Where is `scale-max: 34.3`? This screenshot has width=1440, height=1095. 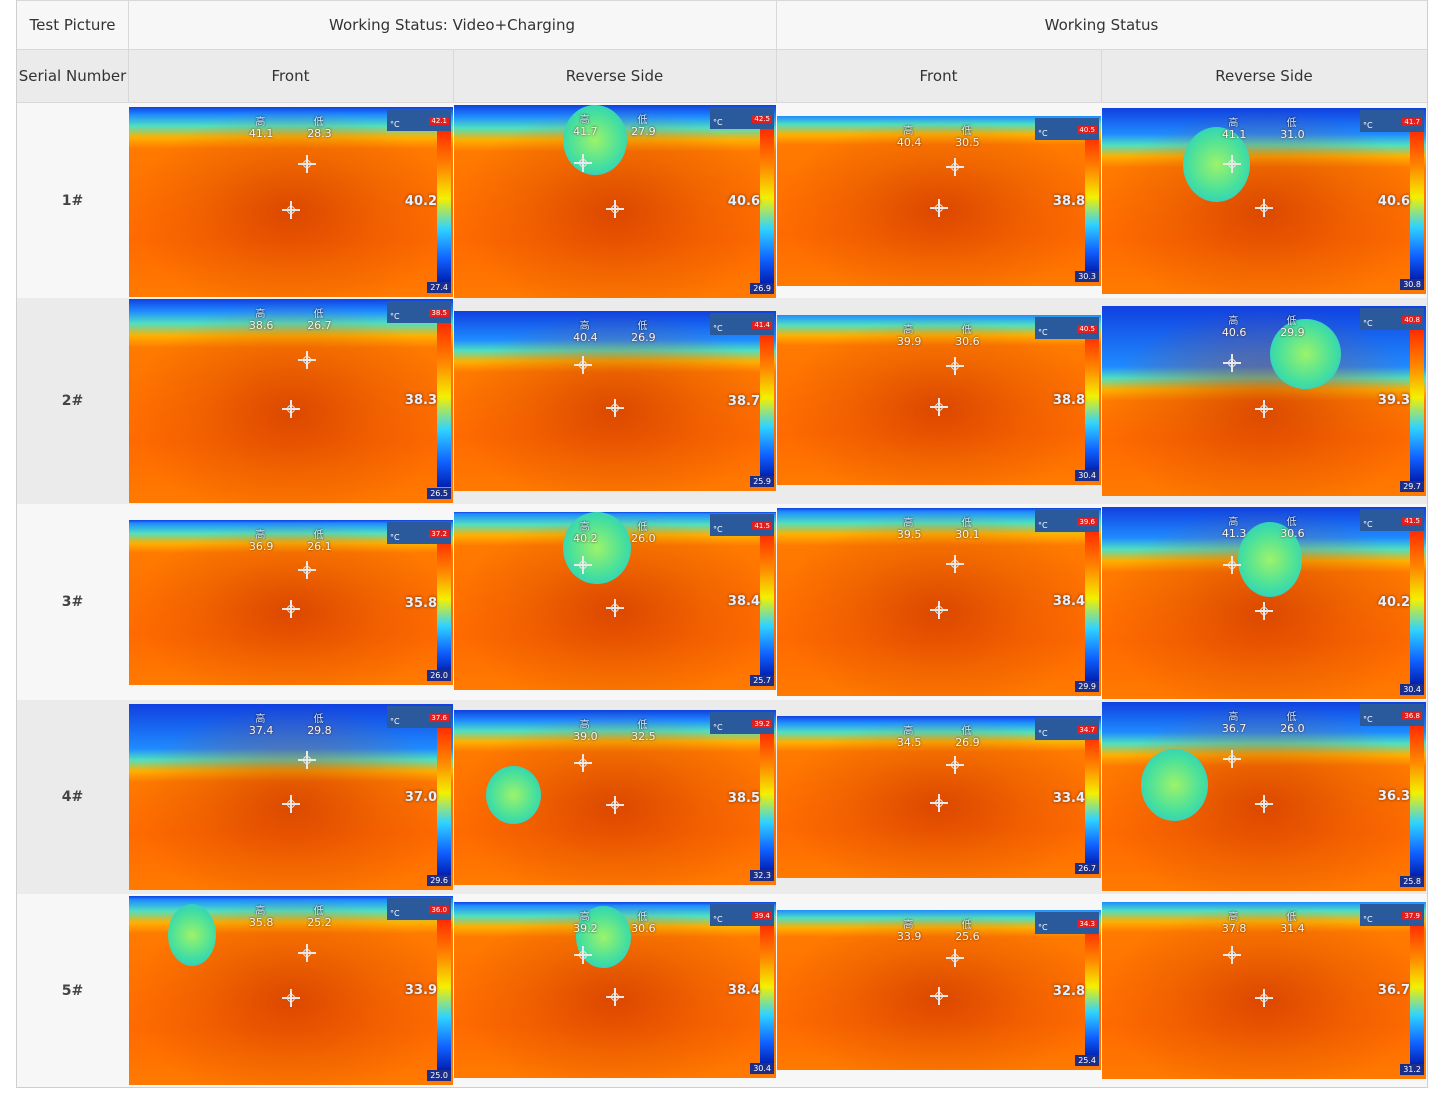 scale-max: 34.3 is located at coordinates (1087, 924).